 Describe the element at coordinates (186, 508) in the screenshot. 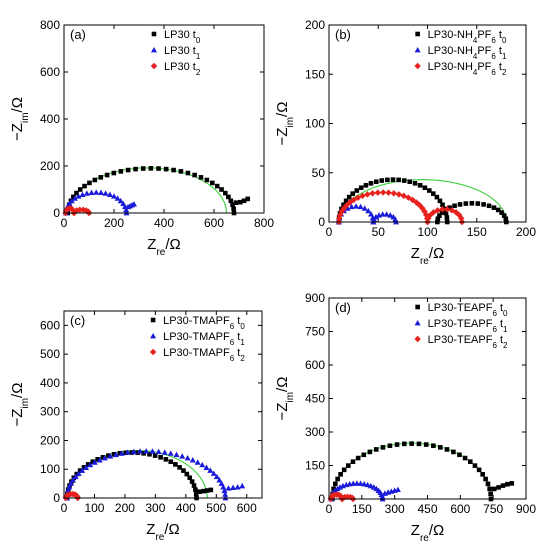

I see `x-tick-label: 400` at that location.